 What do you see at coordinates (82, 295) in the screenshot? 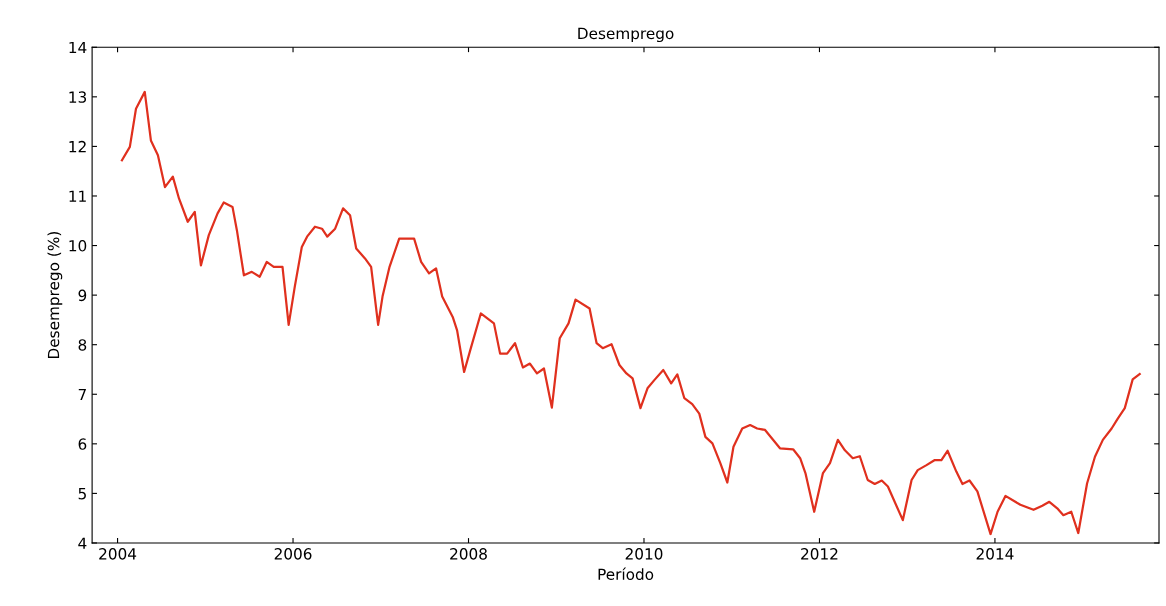
I see `y-tick-label: 9` at bounding box center [82, 295].